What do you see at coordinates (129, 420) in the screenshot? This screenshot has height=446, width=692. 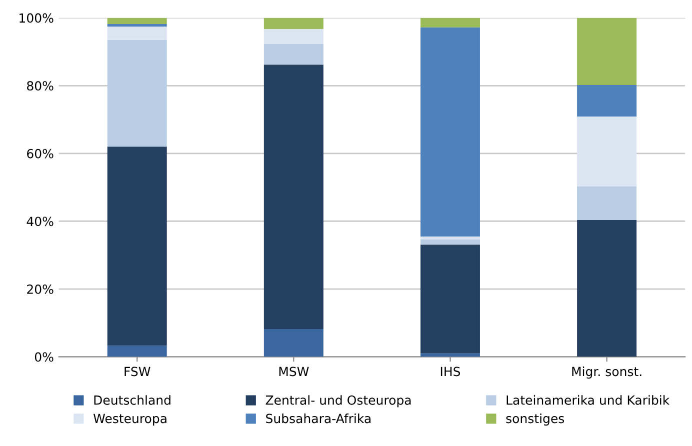 I see `legend-label: Westeuropa` at bounding box center [129, 420].